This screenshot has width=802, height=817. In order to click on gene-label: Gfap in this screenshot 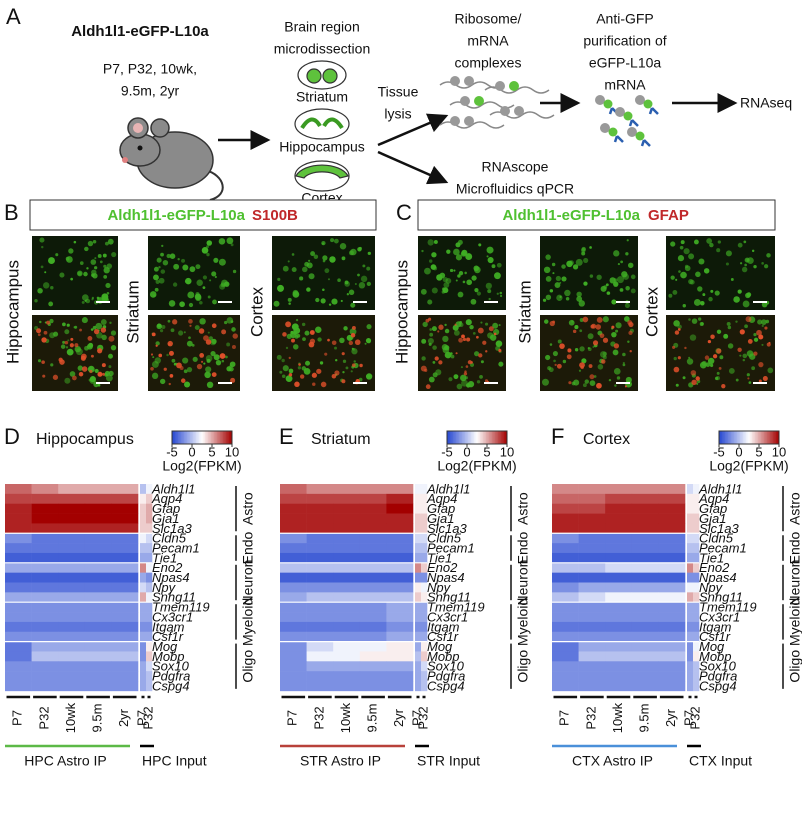, I will do `click(166, 508)`.